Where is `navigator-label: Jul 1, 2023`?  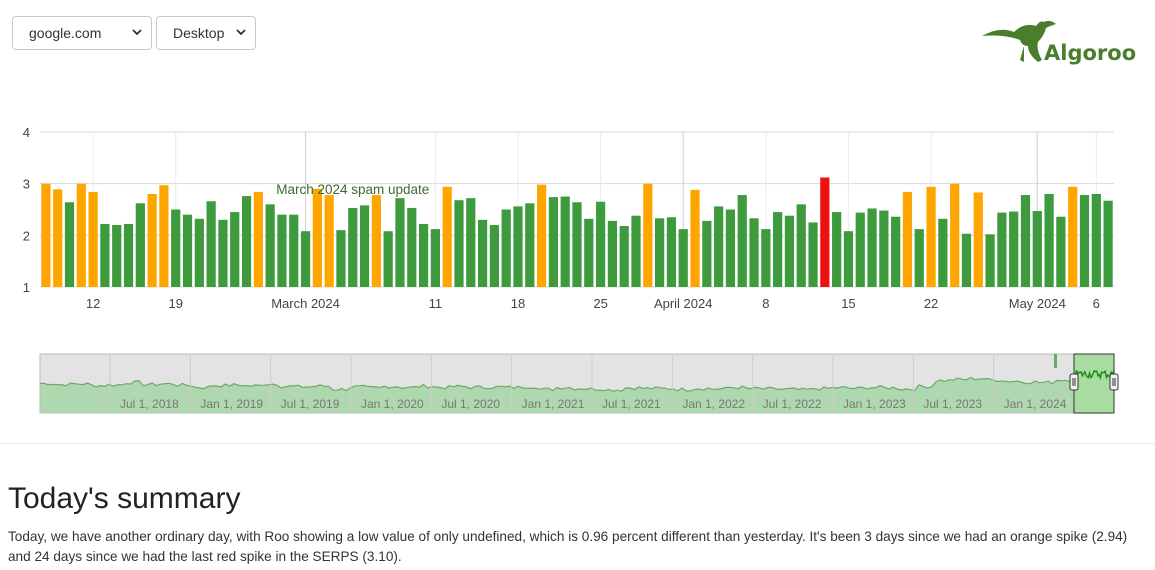 navigator-label: Jul 1, 2023 is located at coordinates (952, 404).